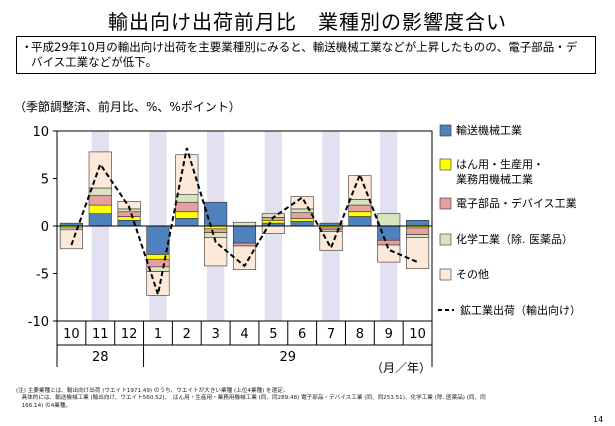 This screenshot has width=615, height=426. What do you see at coordinates (302, 334) in the screenshot?
I see `x-tick-label: 6` at bounding box center [302, 334].